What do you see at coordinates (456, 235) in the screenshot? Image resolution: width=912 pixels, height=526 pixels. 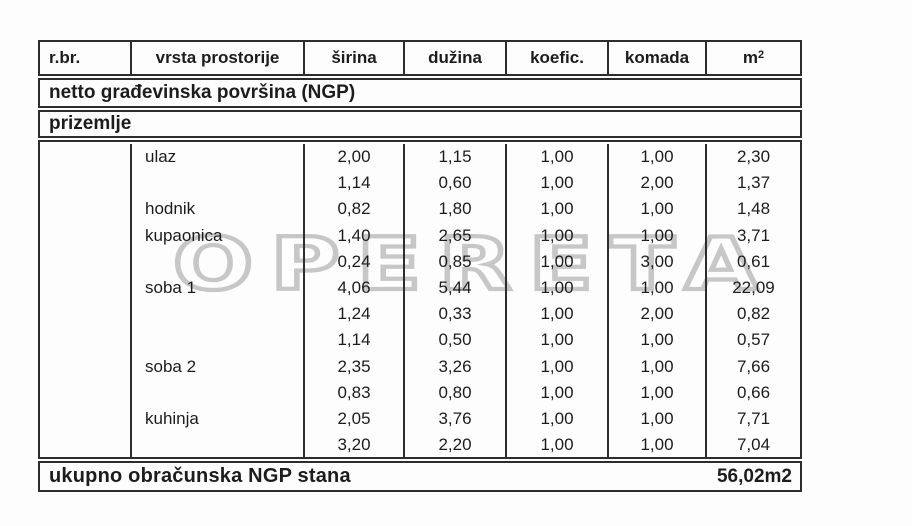 I see `duzina-cell: 2,65` at bounding box center [456, 235].